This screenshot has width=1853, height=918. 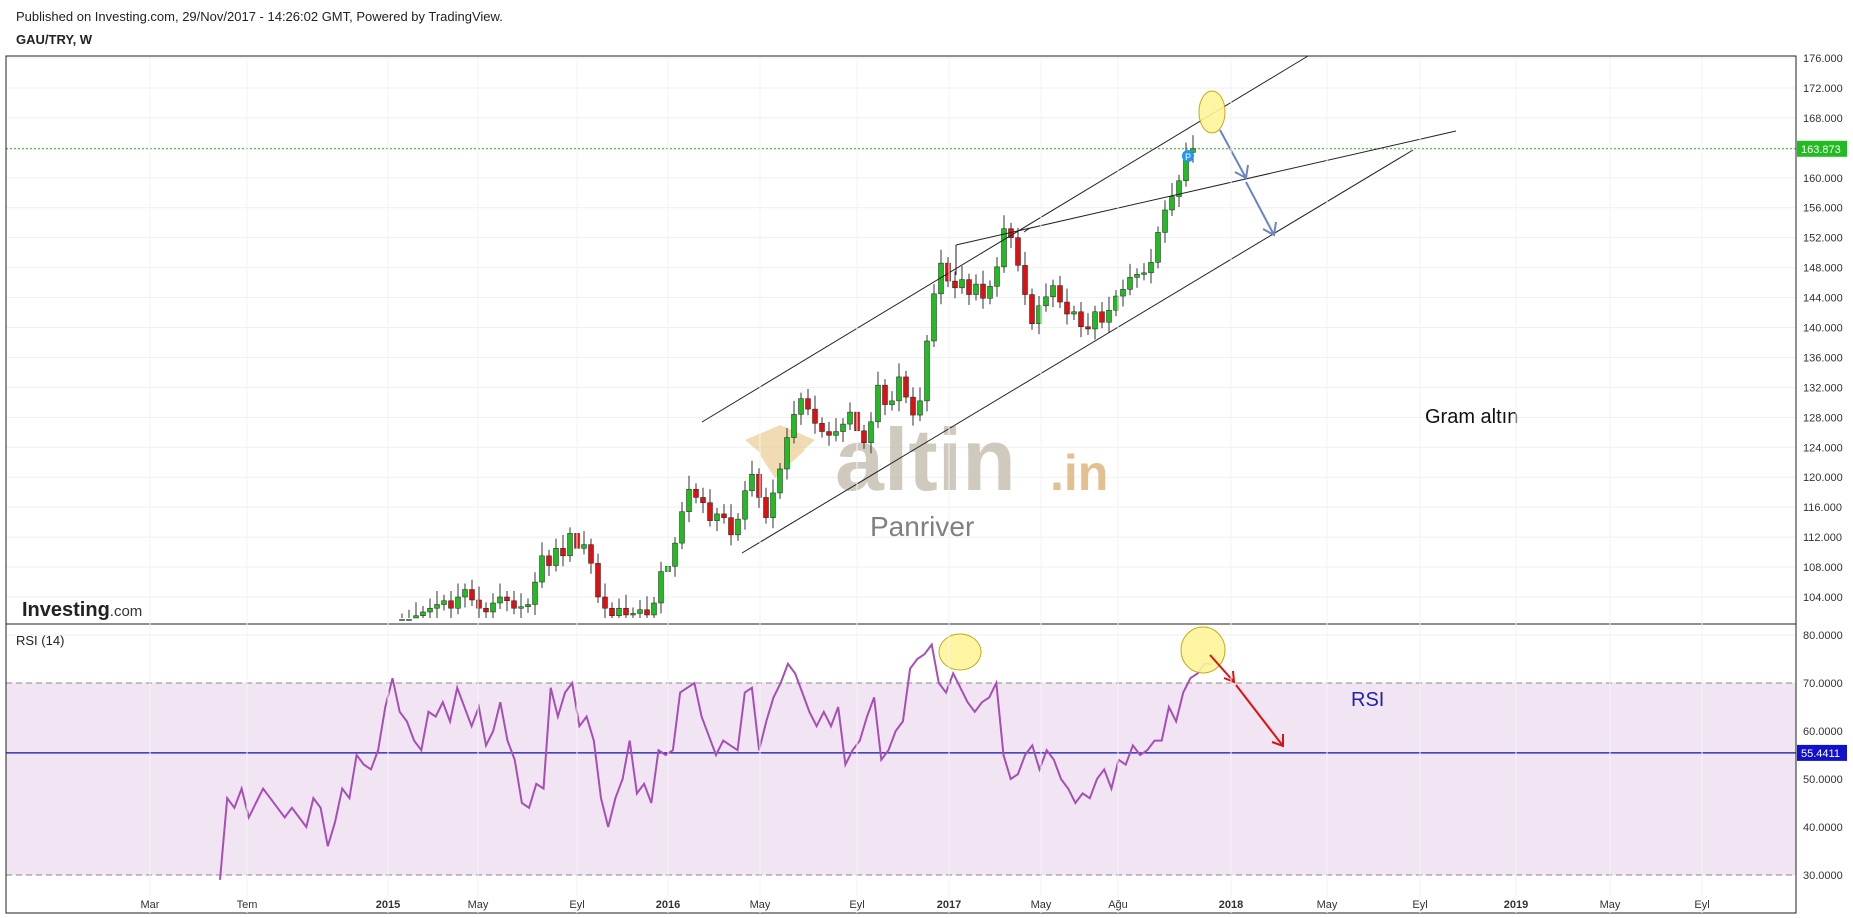 I want to click on price-tick-label: 176.000, so click(x=1823, y=59).